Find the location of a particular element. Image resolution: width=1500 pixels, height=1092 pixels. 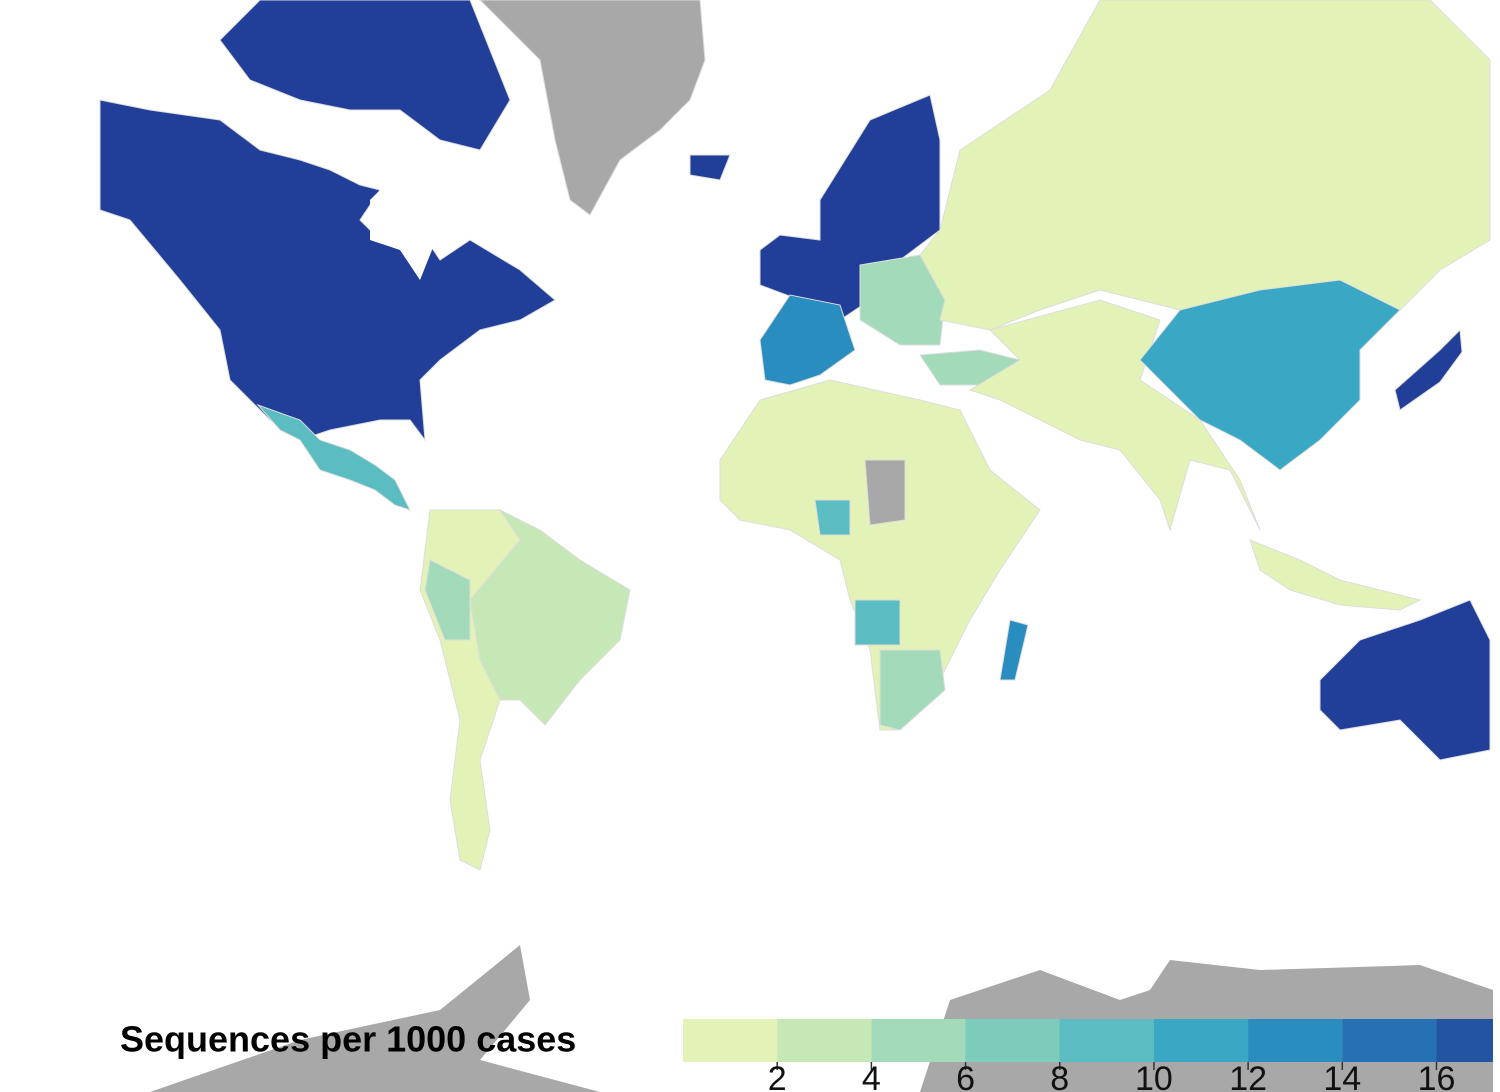

iceland is located at coordinates (710, 167).